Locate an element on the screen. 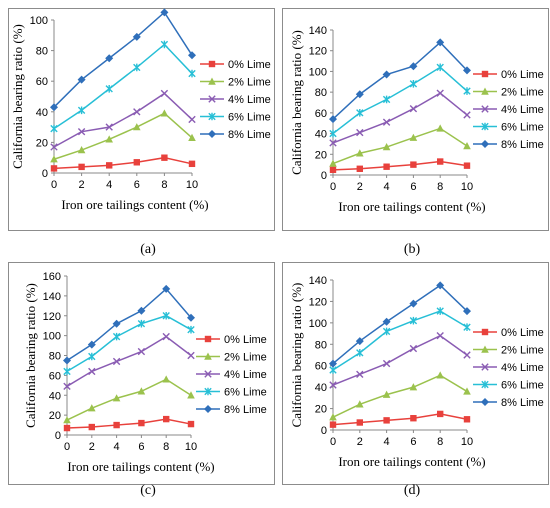 The width and height of the screenshot is (550, 508). panel-caption: (c) is located at coordinates (148, 490).